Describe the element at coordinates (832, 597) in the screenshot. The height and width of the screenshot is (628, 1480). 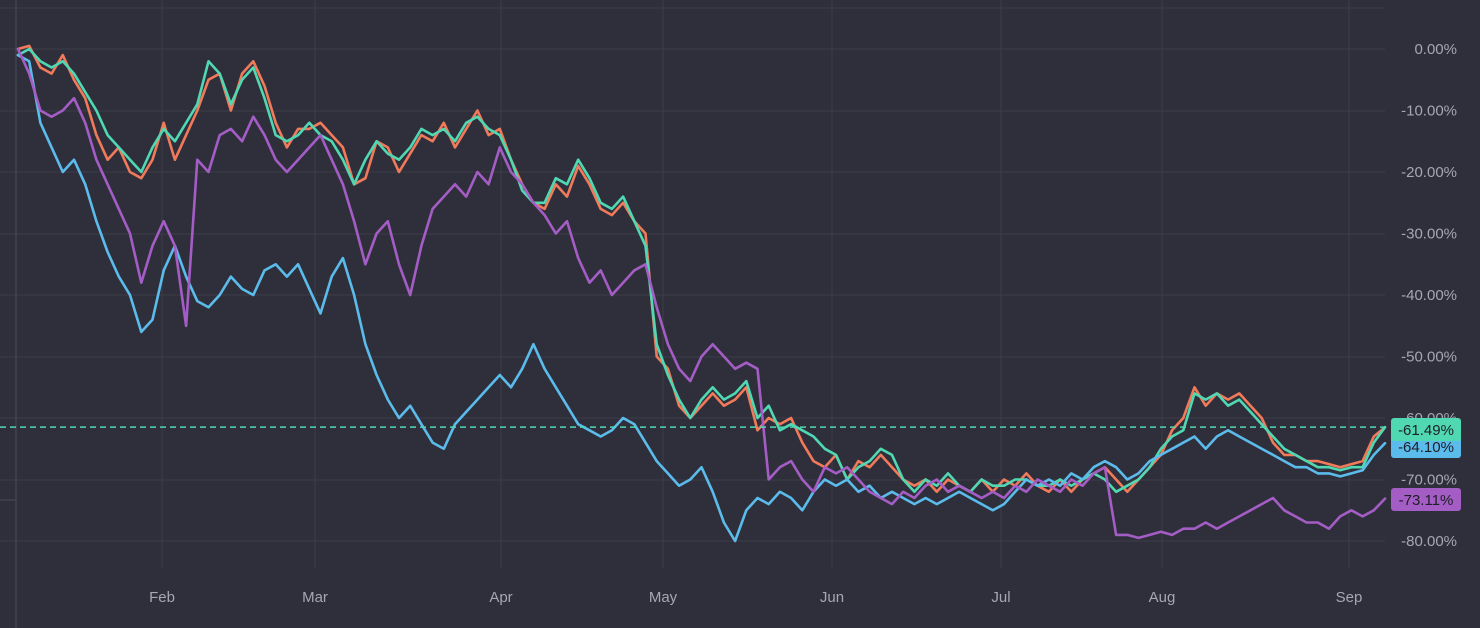
I see `x-tick-label: Jun` at that location.